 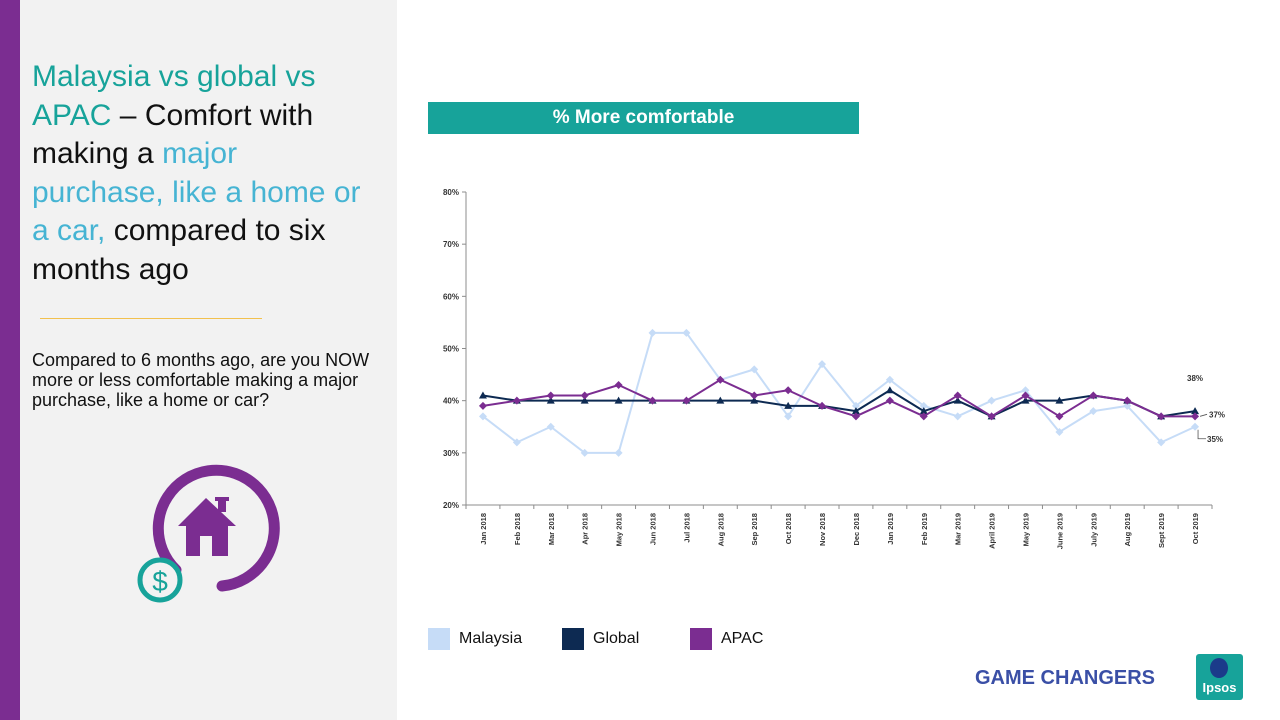 What do you see at coordinates (451, 296) in the screenshot?
I see `y-tick-label: 60%` at bounding box center [451, 296].